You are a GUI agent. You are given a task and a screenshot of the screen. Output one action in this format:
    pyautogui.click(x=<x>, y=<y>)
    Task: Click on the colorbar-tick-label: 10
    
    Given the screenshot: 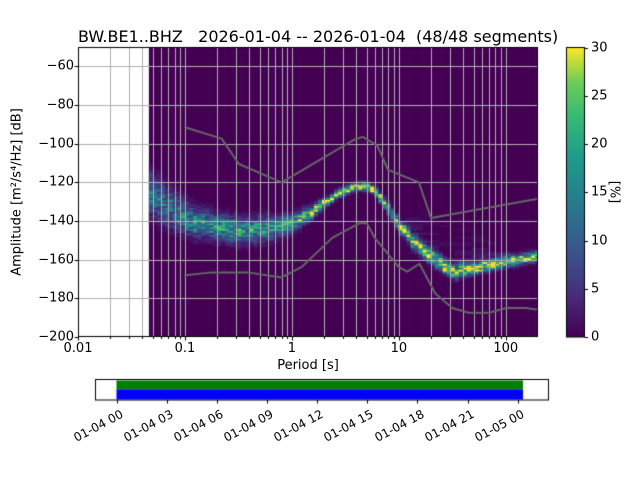 What is the action you would take?
    pyautogui.click(x=599, y=240)
    